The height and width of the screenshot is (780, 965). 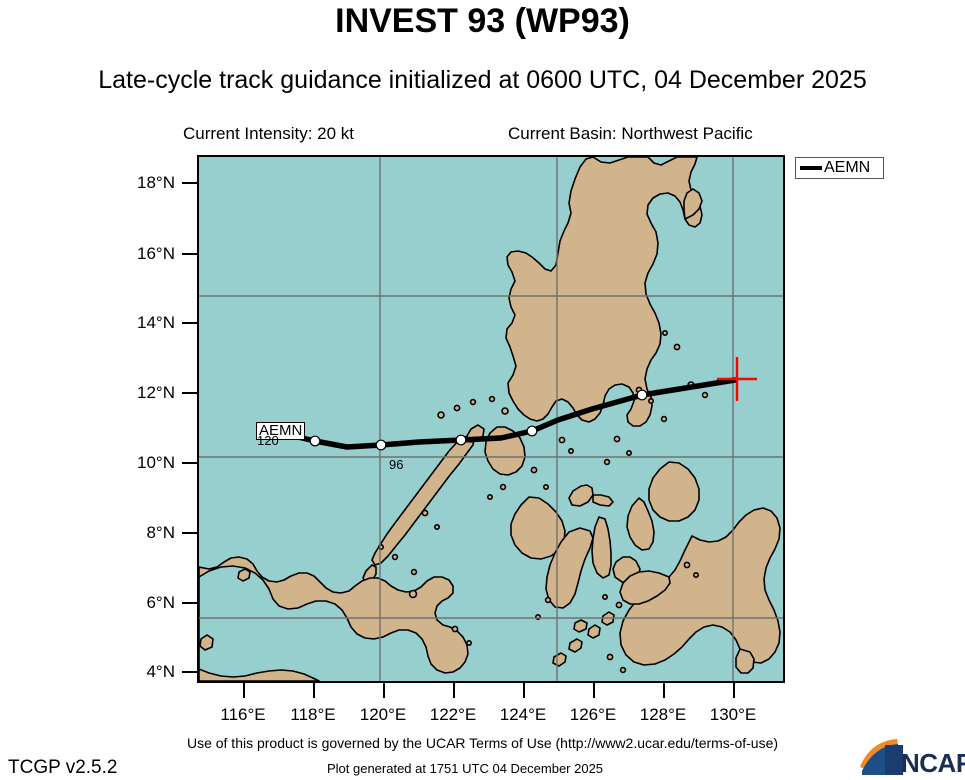 I want to click on y-axis-label: 6°N, so click(x=160, y=602).